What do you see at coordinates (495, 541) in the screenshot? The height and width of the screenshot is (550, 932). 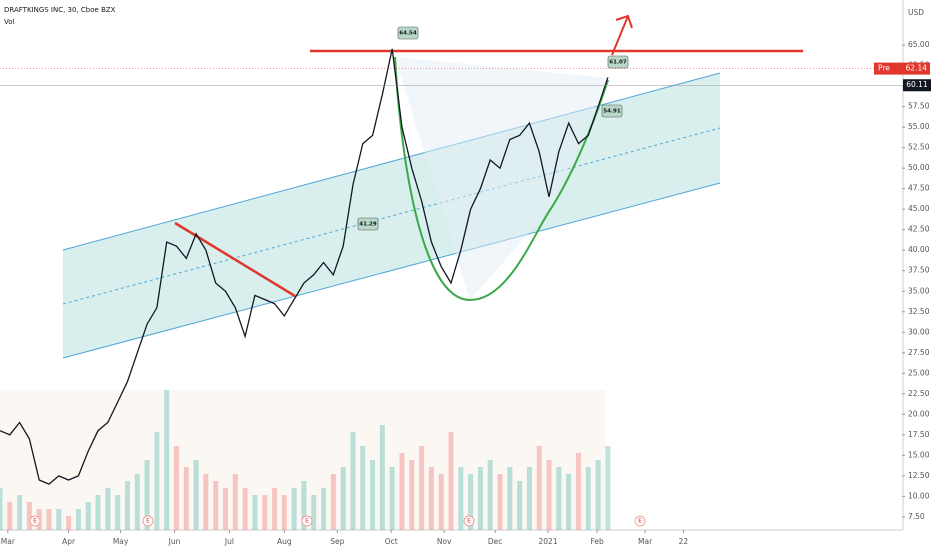 I see `x-tick-label: Dec` at bounding box center [495, 541].